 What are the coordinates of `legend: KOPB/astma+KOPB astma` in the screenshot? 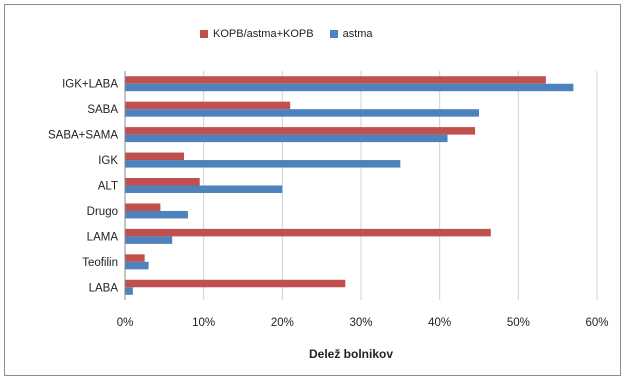 It's located at (286, 34).